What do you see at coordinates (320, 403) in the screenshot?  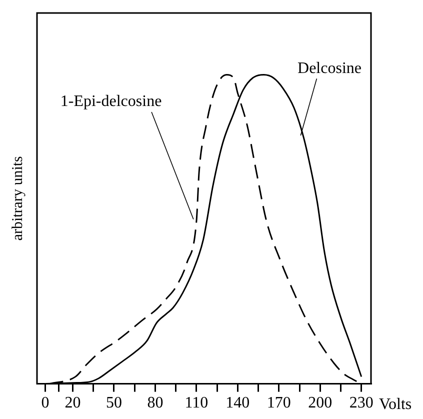 I see `x-tick-label: 200` at bounding box center [320, 403].